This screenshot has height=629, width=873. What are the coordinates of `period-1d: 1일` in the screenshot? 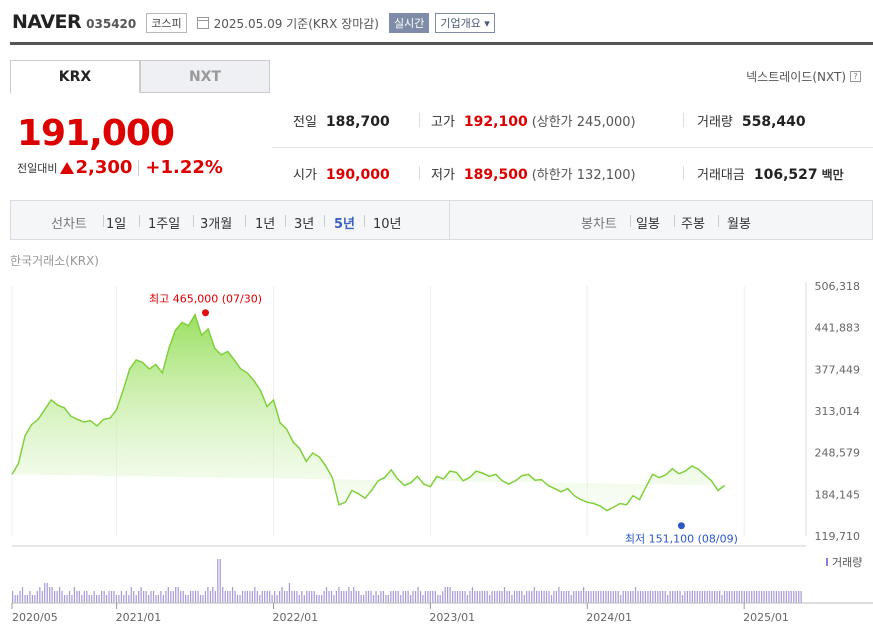 It's located at (116, 224).